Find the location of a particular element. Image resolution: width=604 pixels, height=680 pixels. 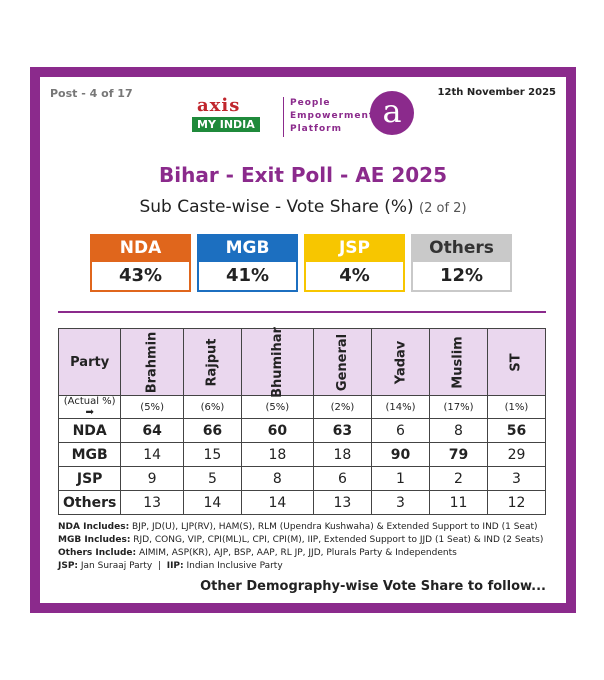

value-cell: 29 is located at coordinates (516, 454).